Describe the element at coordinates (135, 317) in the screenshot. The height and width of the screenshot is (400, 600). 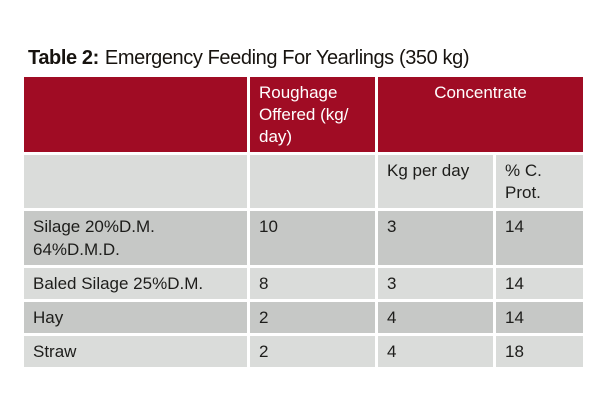
I see `cell-feed-name: Hay` at that location.